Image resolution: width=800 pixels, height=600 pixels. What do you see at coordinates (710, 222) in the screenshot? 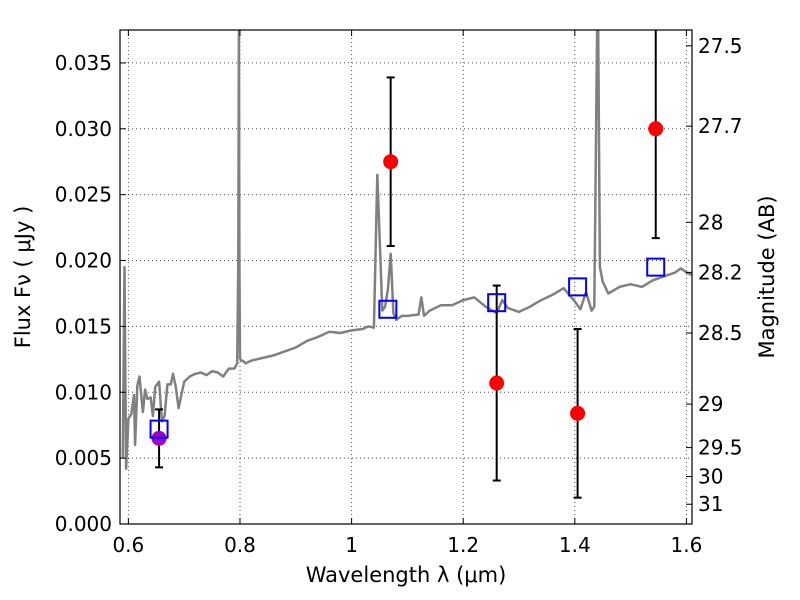
I see `right-tick-label: 28` at bounding box center [710, 222].